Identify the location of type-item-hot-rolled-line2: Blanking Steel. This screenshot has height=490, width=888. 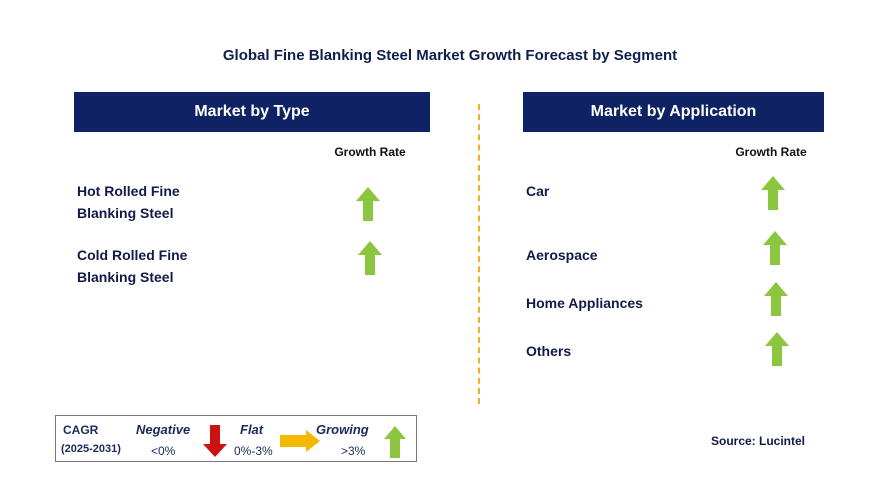
(125, 213).